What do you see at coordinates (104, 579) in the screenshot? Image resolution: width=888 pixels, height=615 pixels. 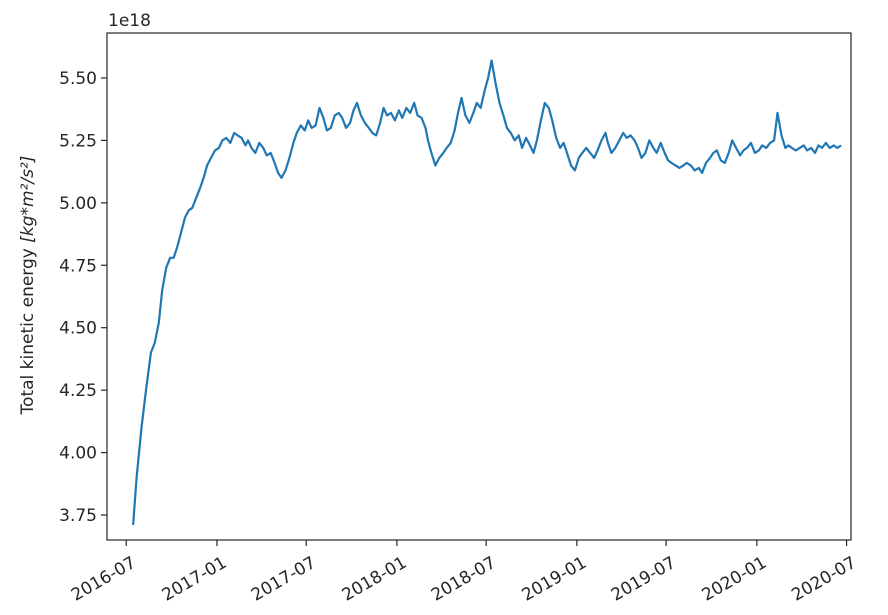 I see `x-tick-label: 2016-07` at bounding box center [104, 579].